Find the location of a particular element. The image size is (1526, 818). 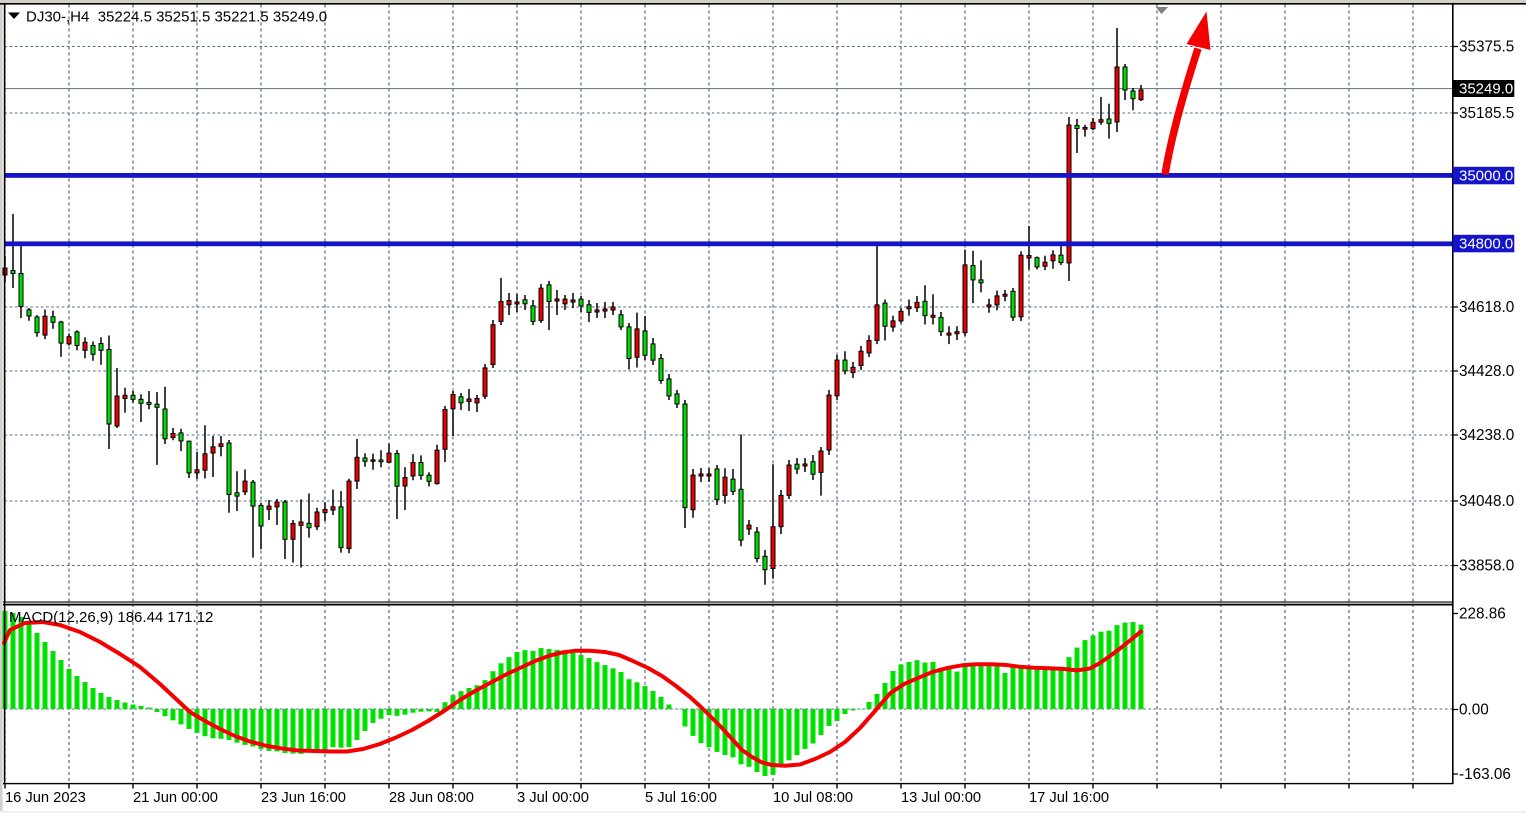

svg-text: 34048.0 is located at coordinates (1486, 501).